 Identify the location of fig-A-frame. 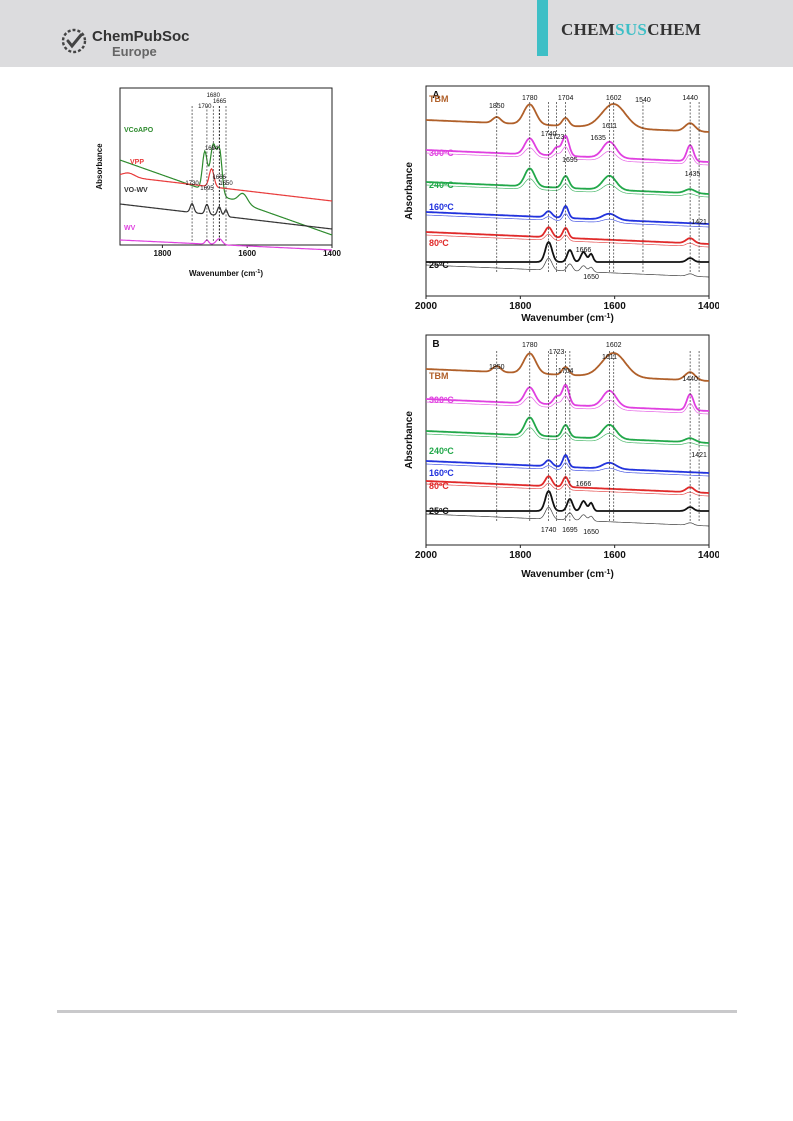
(567, 191).